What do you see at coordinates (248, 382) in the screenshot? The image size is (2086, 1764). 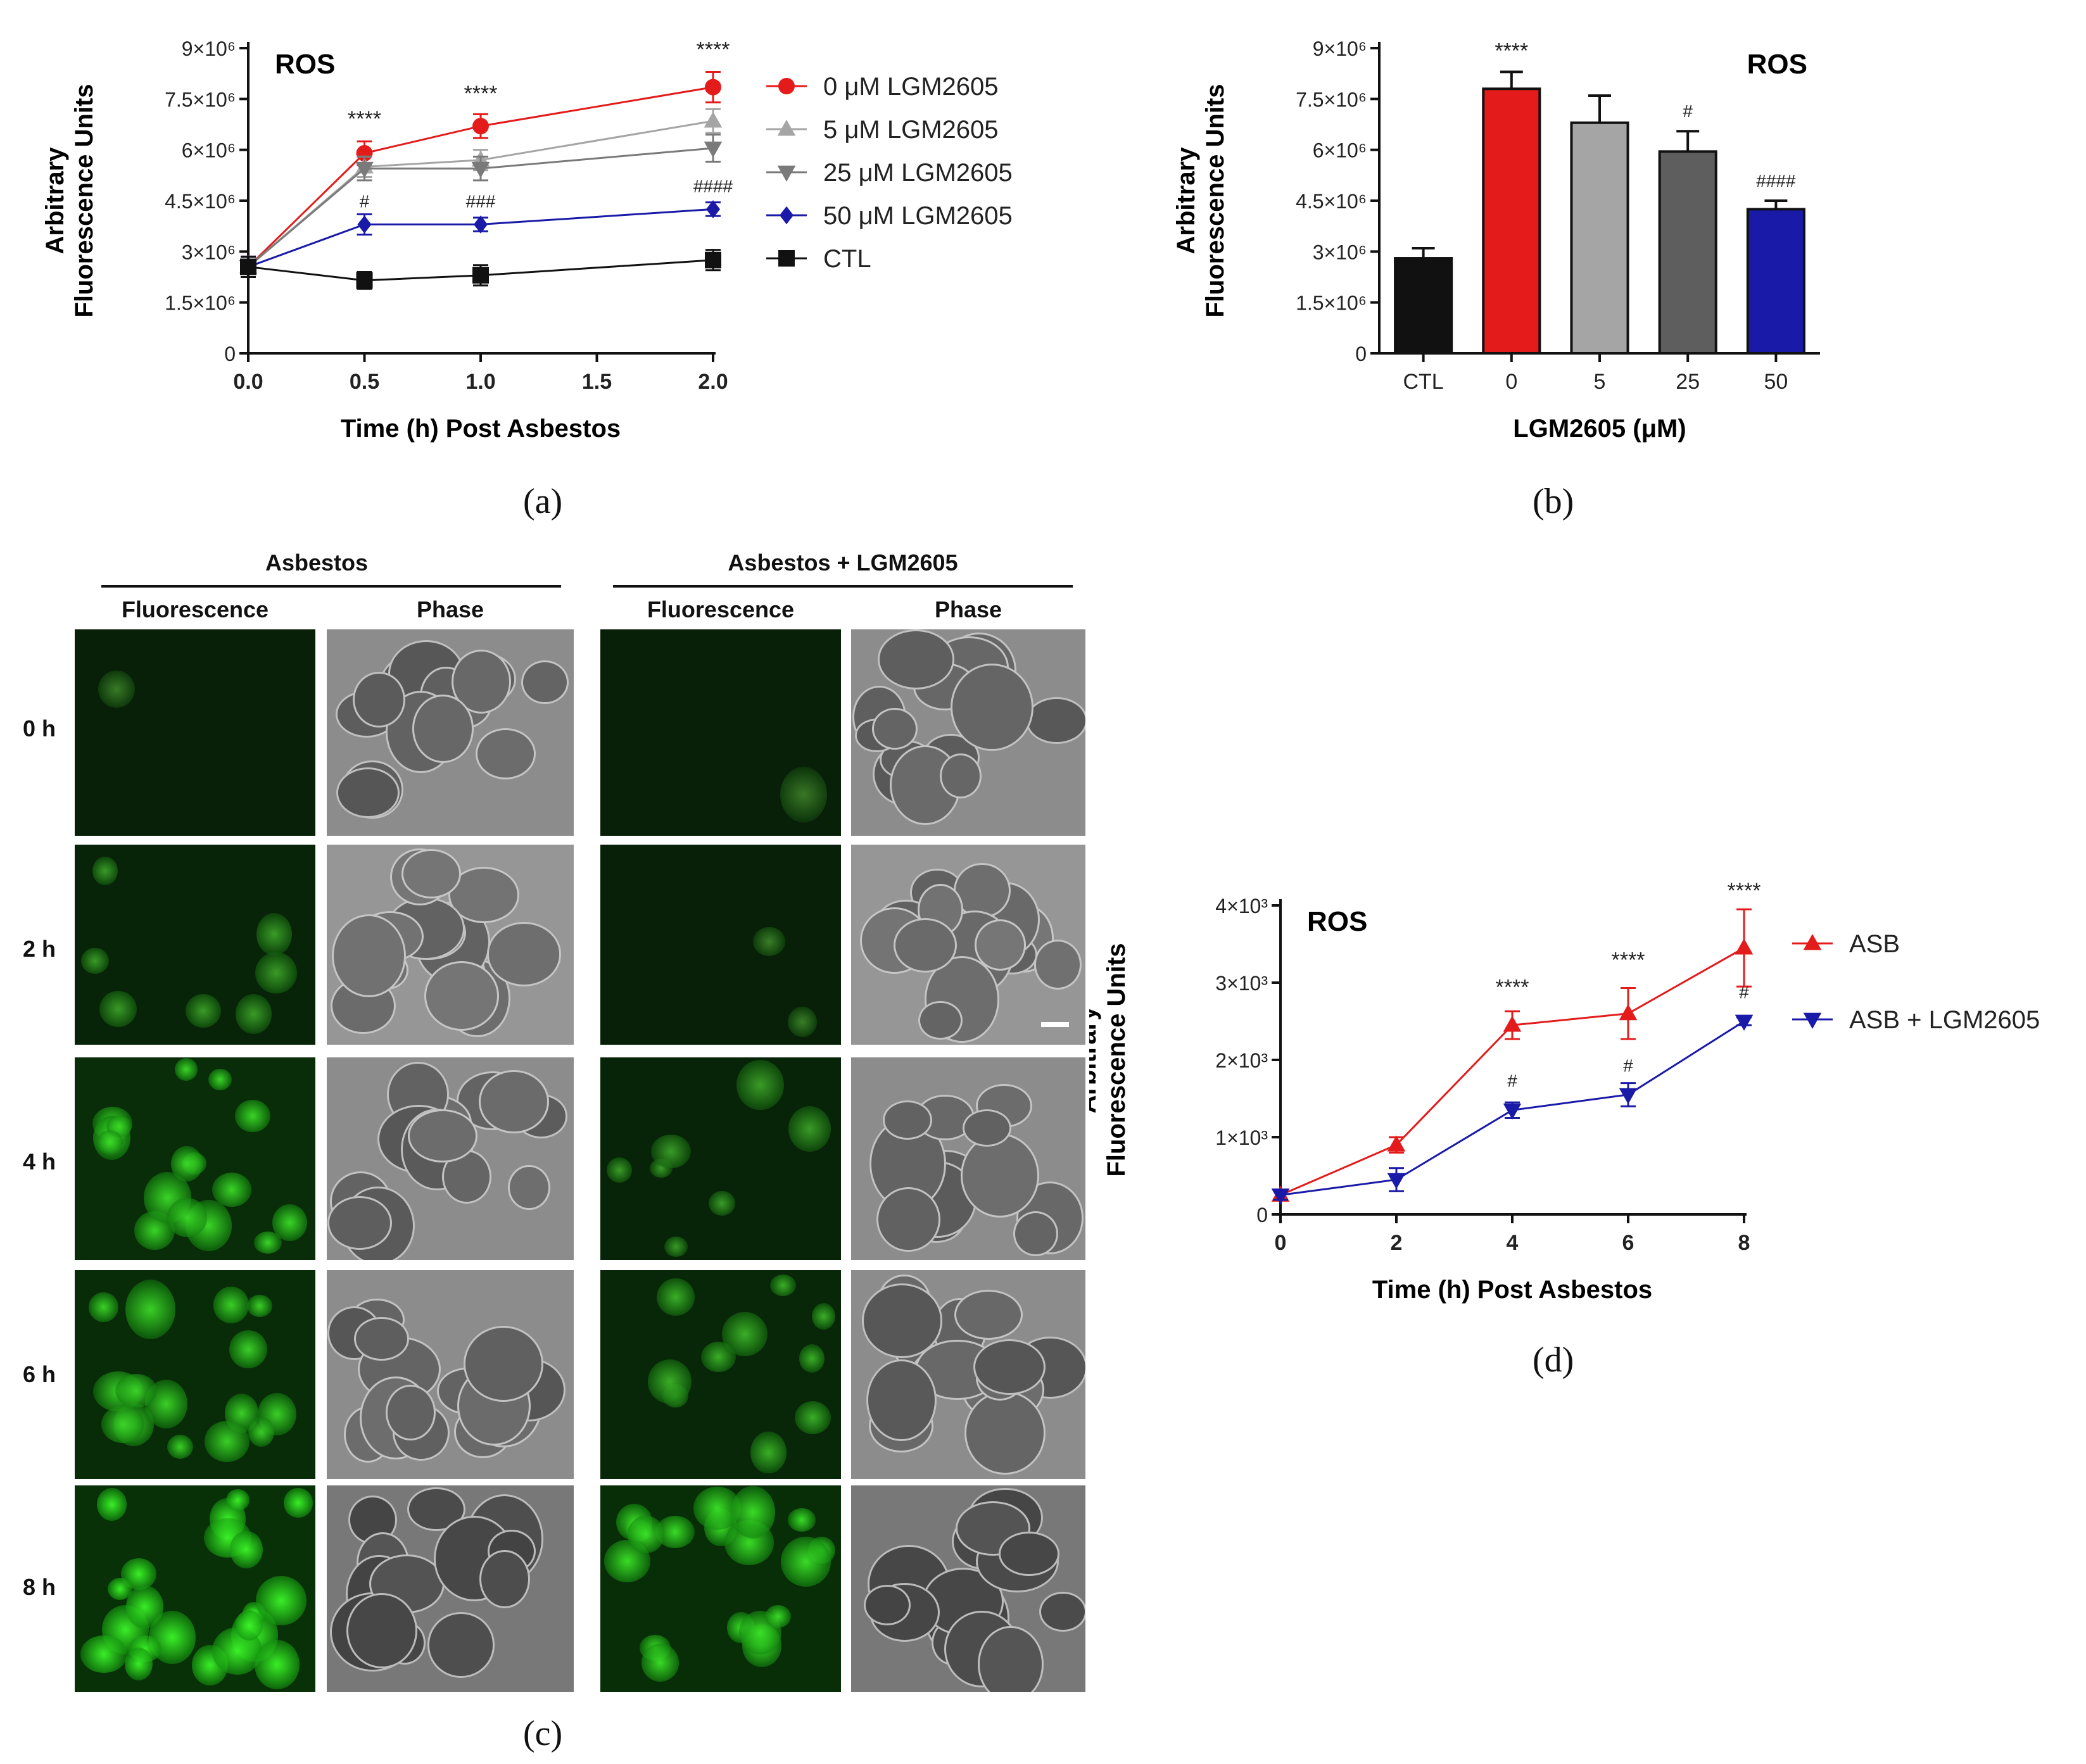 I see `x-tick-label: 0.0` at bounding box center [248, 382].